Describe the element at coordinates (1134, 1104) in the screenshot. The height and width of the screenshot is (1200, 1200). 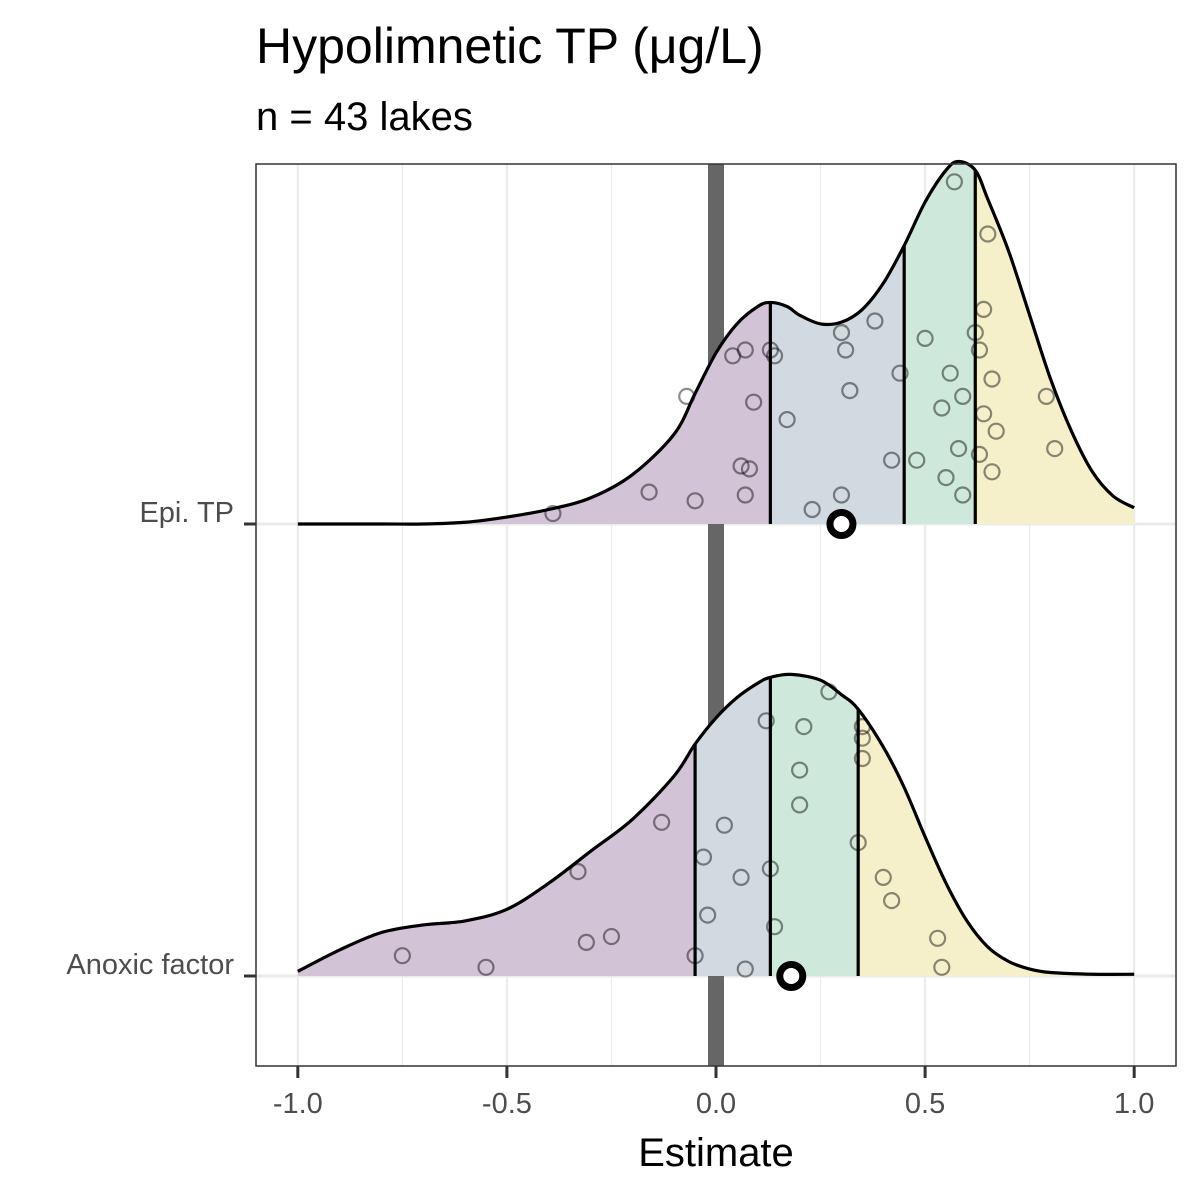
I see `x-tick-label: 1.0` at that location.